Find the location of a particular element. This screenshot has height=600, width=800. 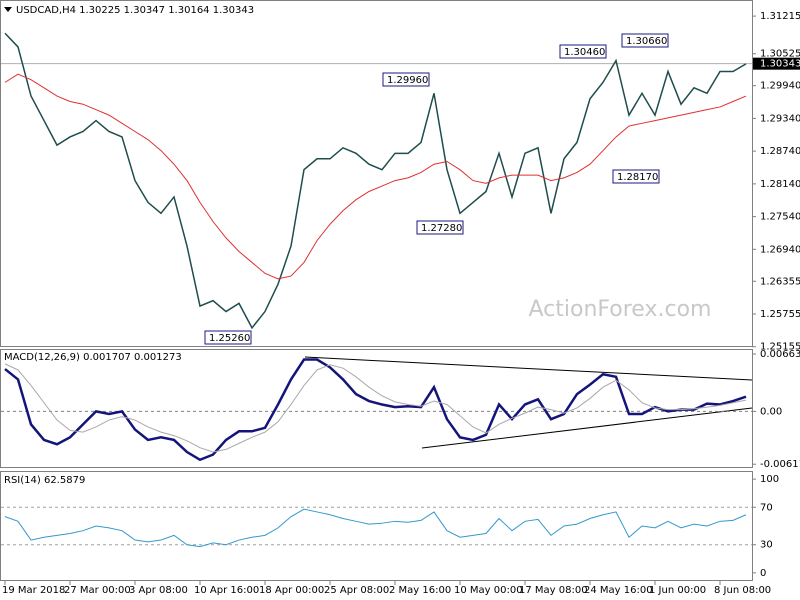

x-tick-label: 24 May 16:00 is located at coordinates (618, 590).